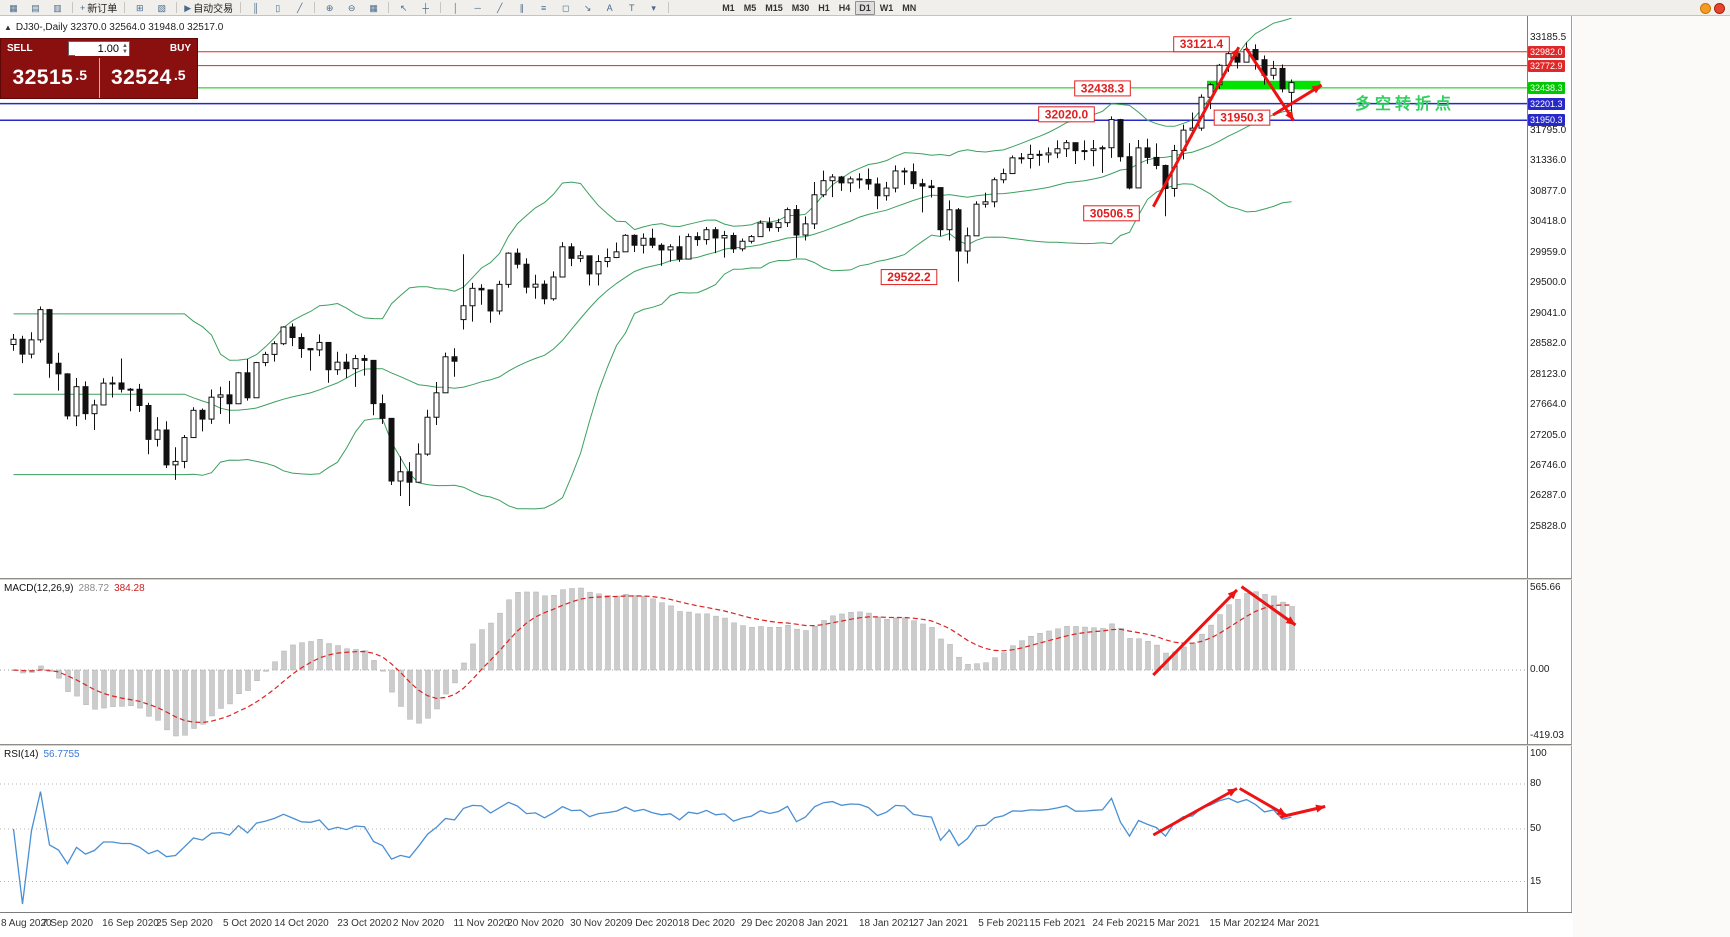  Describe the element at coordinates (329, 7) in the screenshot. I see `zoom-in-icon: ⊕` at that location.